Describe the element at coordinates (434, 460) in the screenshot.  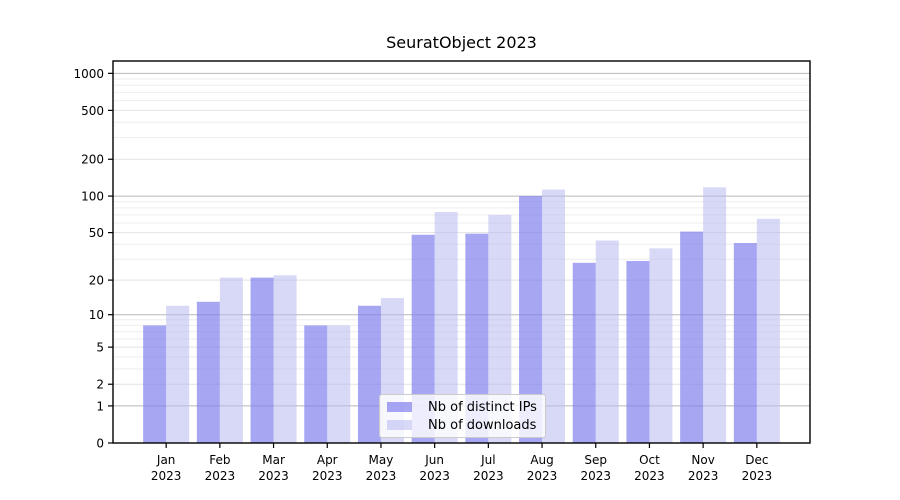
I see `x-tick-label-month: Jun` at that location.